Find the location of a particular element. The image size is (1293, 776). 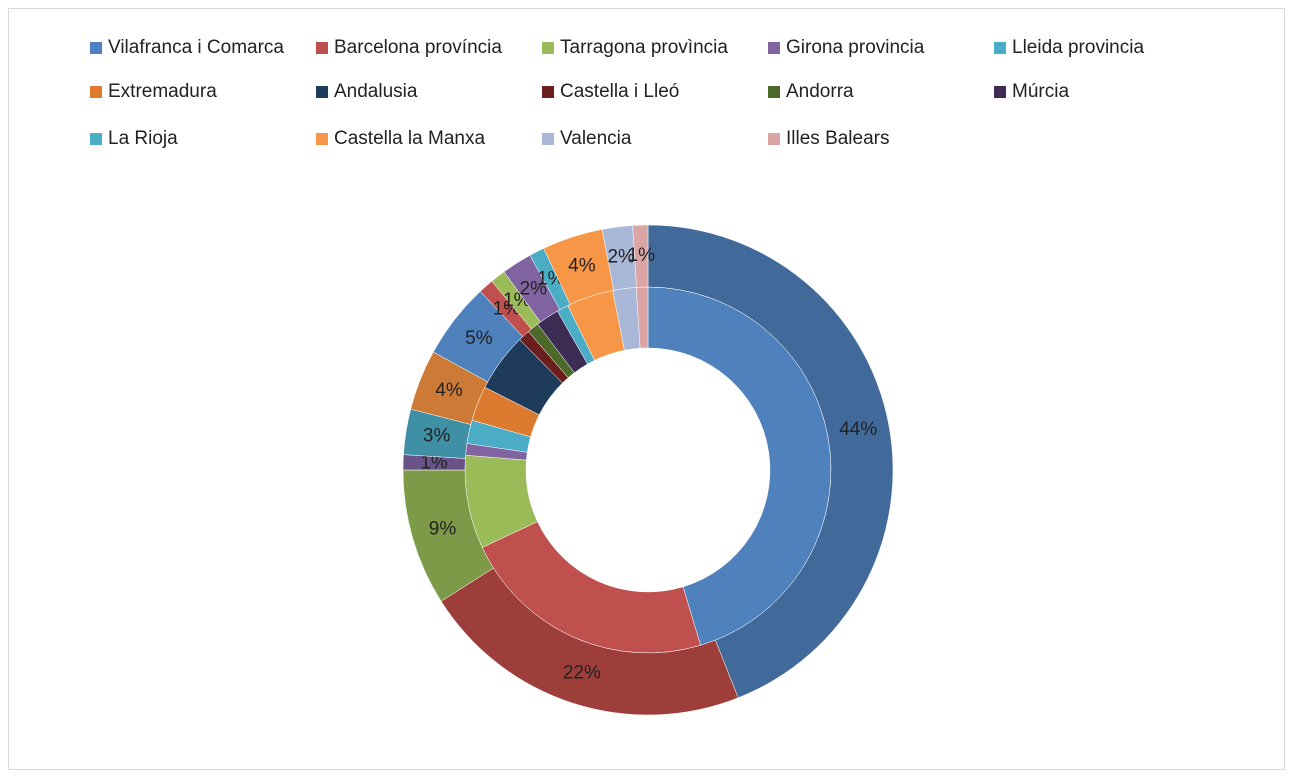

legend-label: Vilafranca i Comarca is located at coordinates (196, 47).